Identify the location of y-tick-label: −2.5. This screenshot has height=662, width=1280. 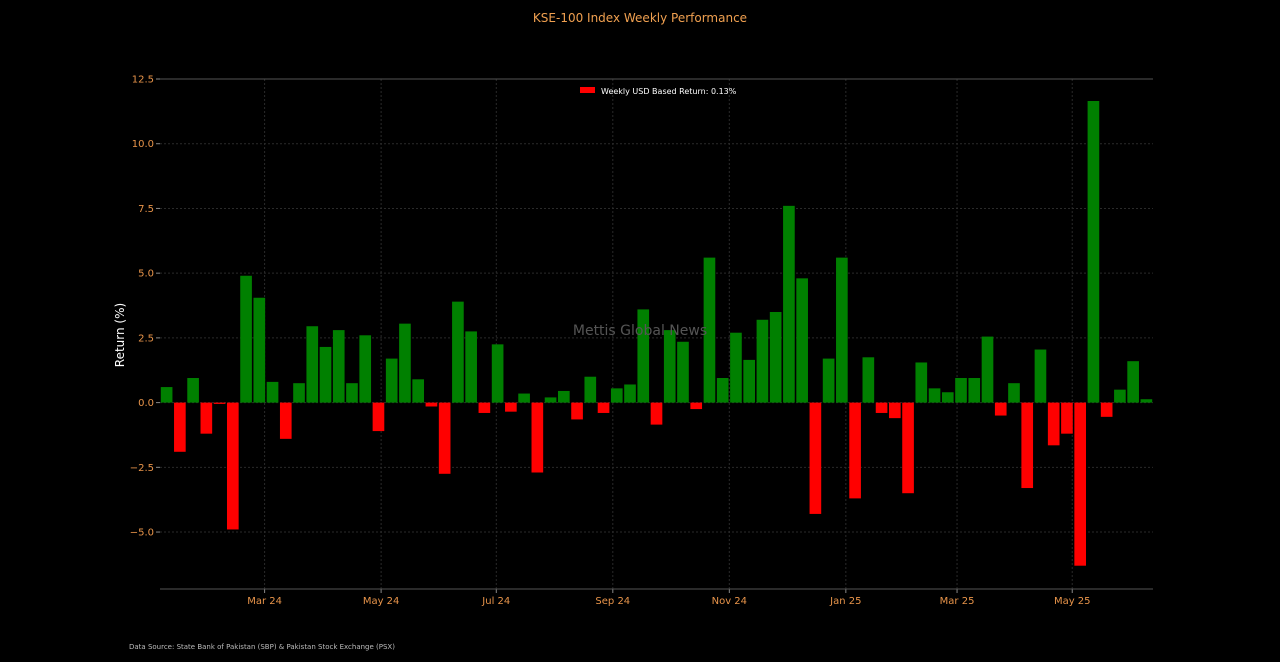
(142, 468).